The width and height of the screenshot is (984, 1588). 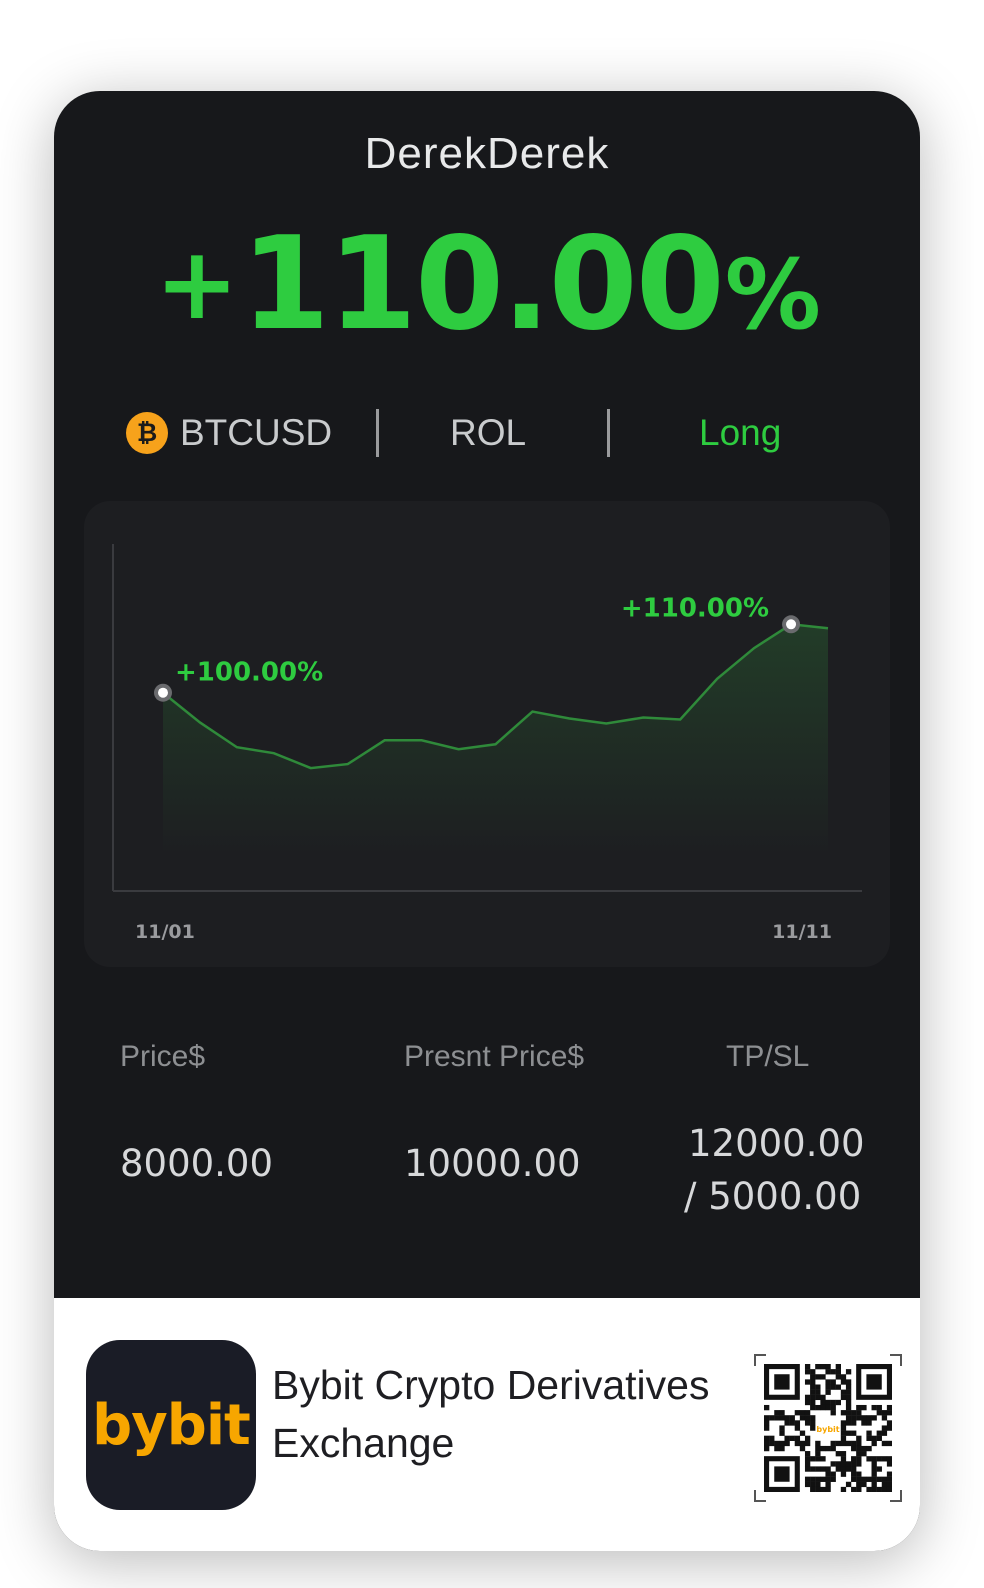 What do you see at coordinates (772, 295) in the screenshot?
I see `roi-percent-sign: %` at bounding box center [772, 295].